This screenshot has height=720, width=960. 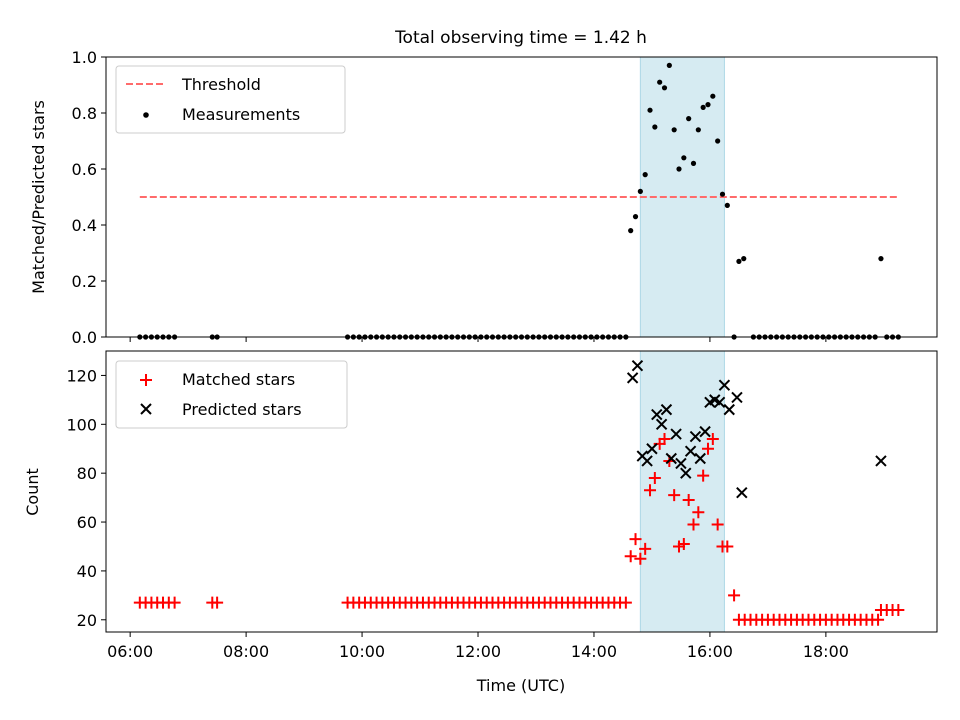 What do you see at coordinates (32, 492) in the screenshot?
I see `bottom-y-axis-label: Count` at bounding box center [32, 492].